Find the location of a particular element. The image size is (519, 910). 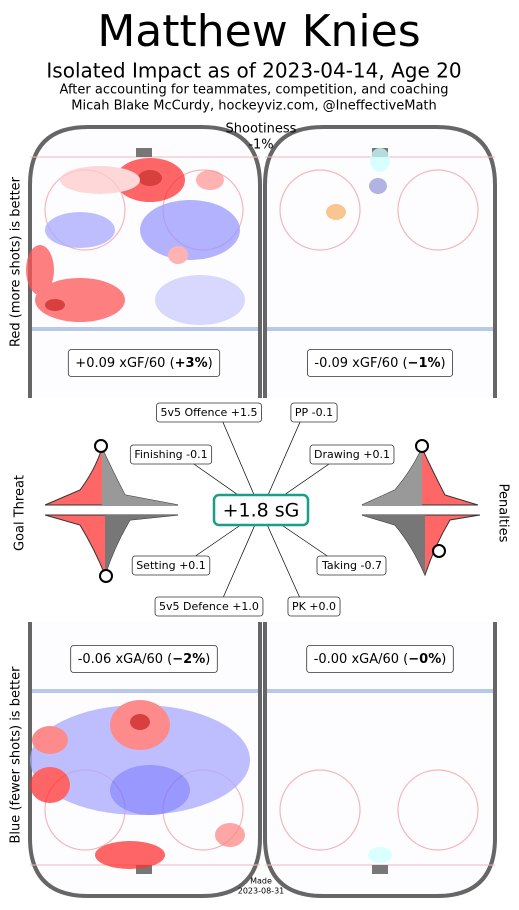

spoke-text: 5v5 Offence +1.5 is located at coordinates (208, 412).